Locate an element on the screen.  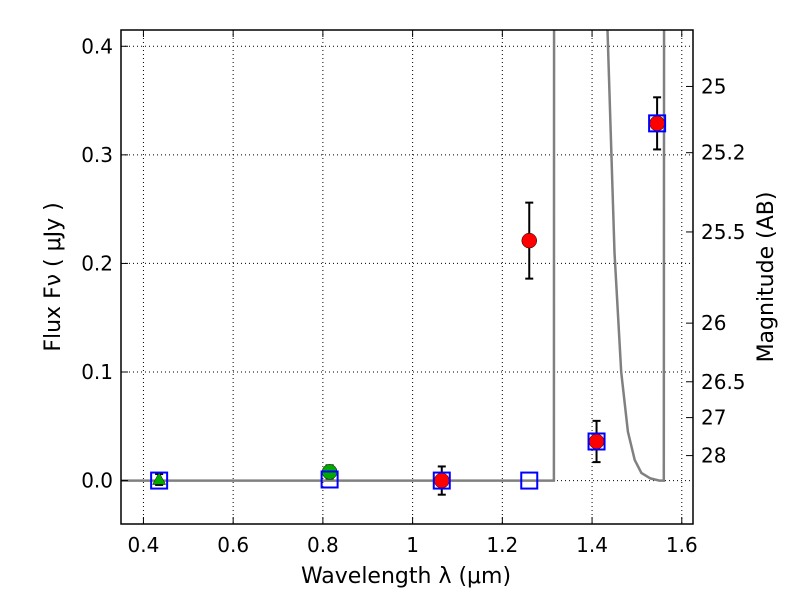
y-axis-label: Flux Fν ( μJy ) is located at coordinates (53, 276).